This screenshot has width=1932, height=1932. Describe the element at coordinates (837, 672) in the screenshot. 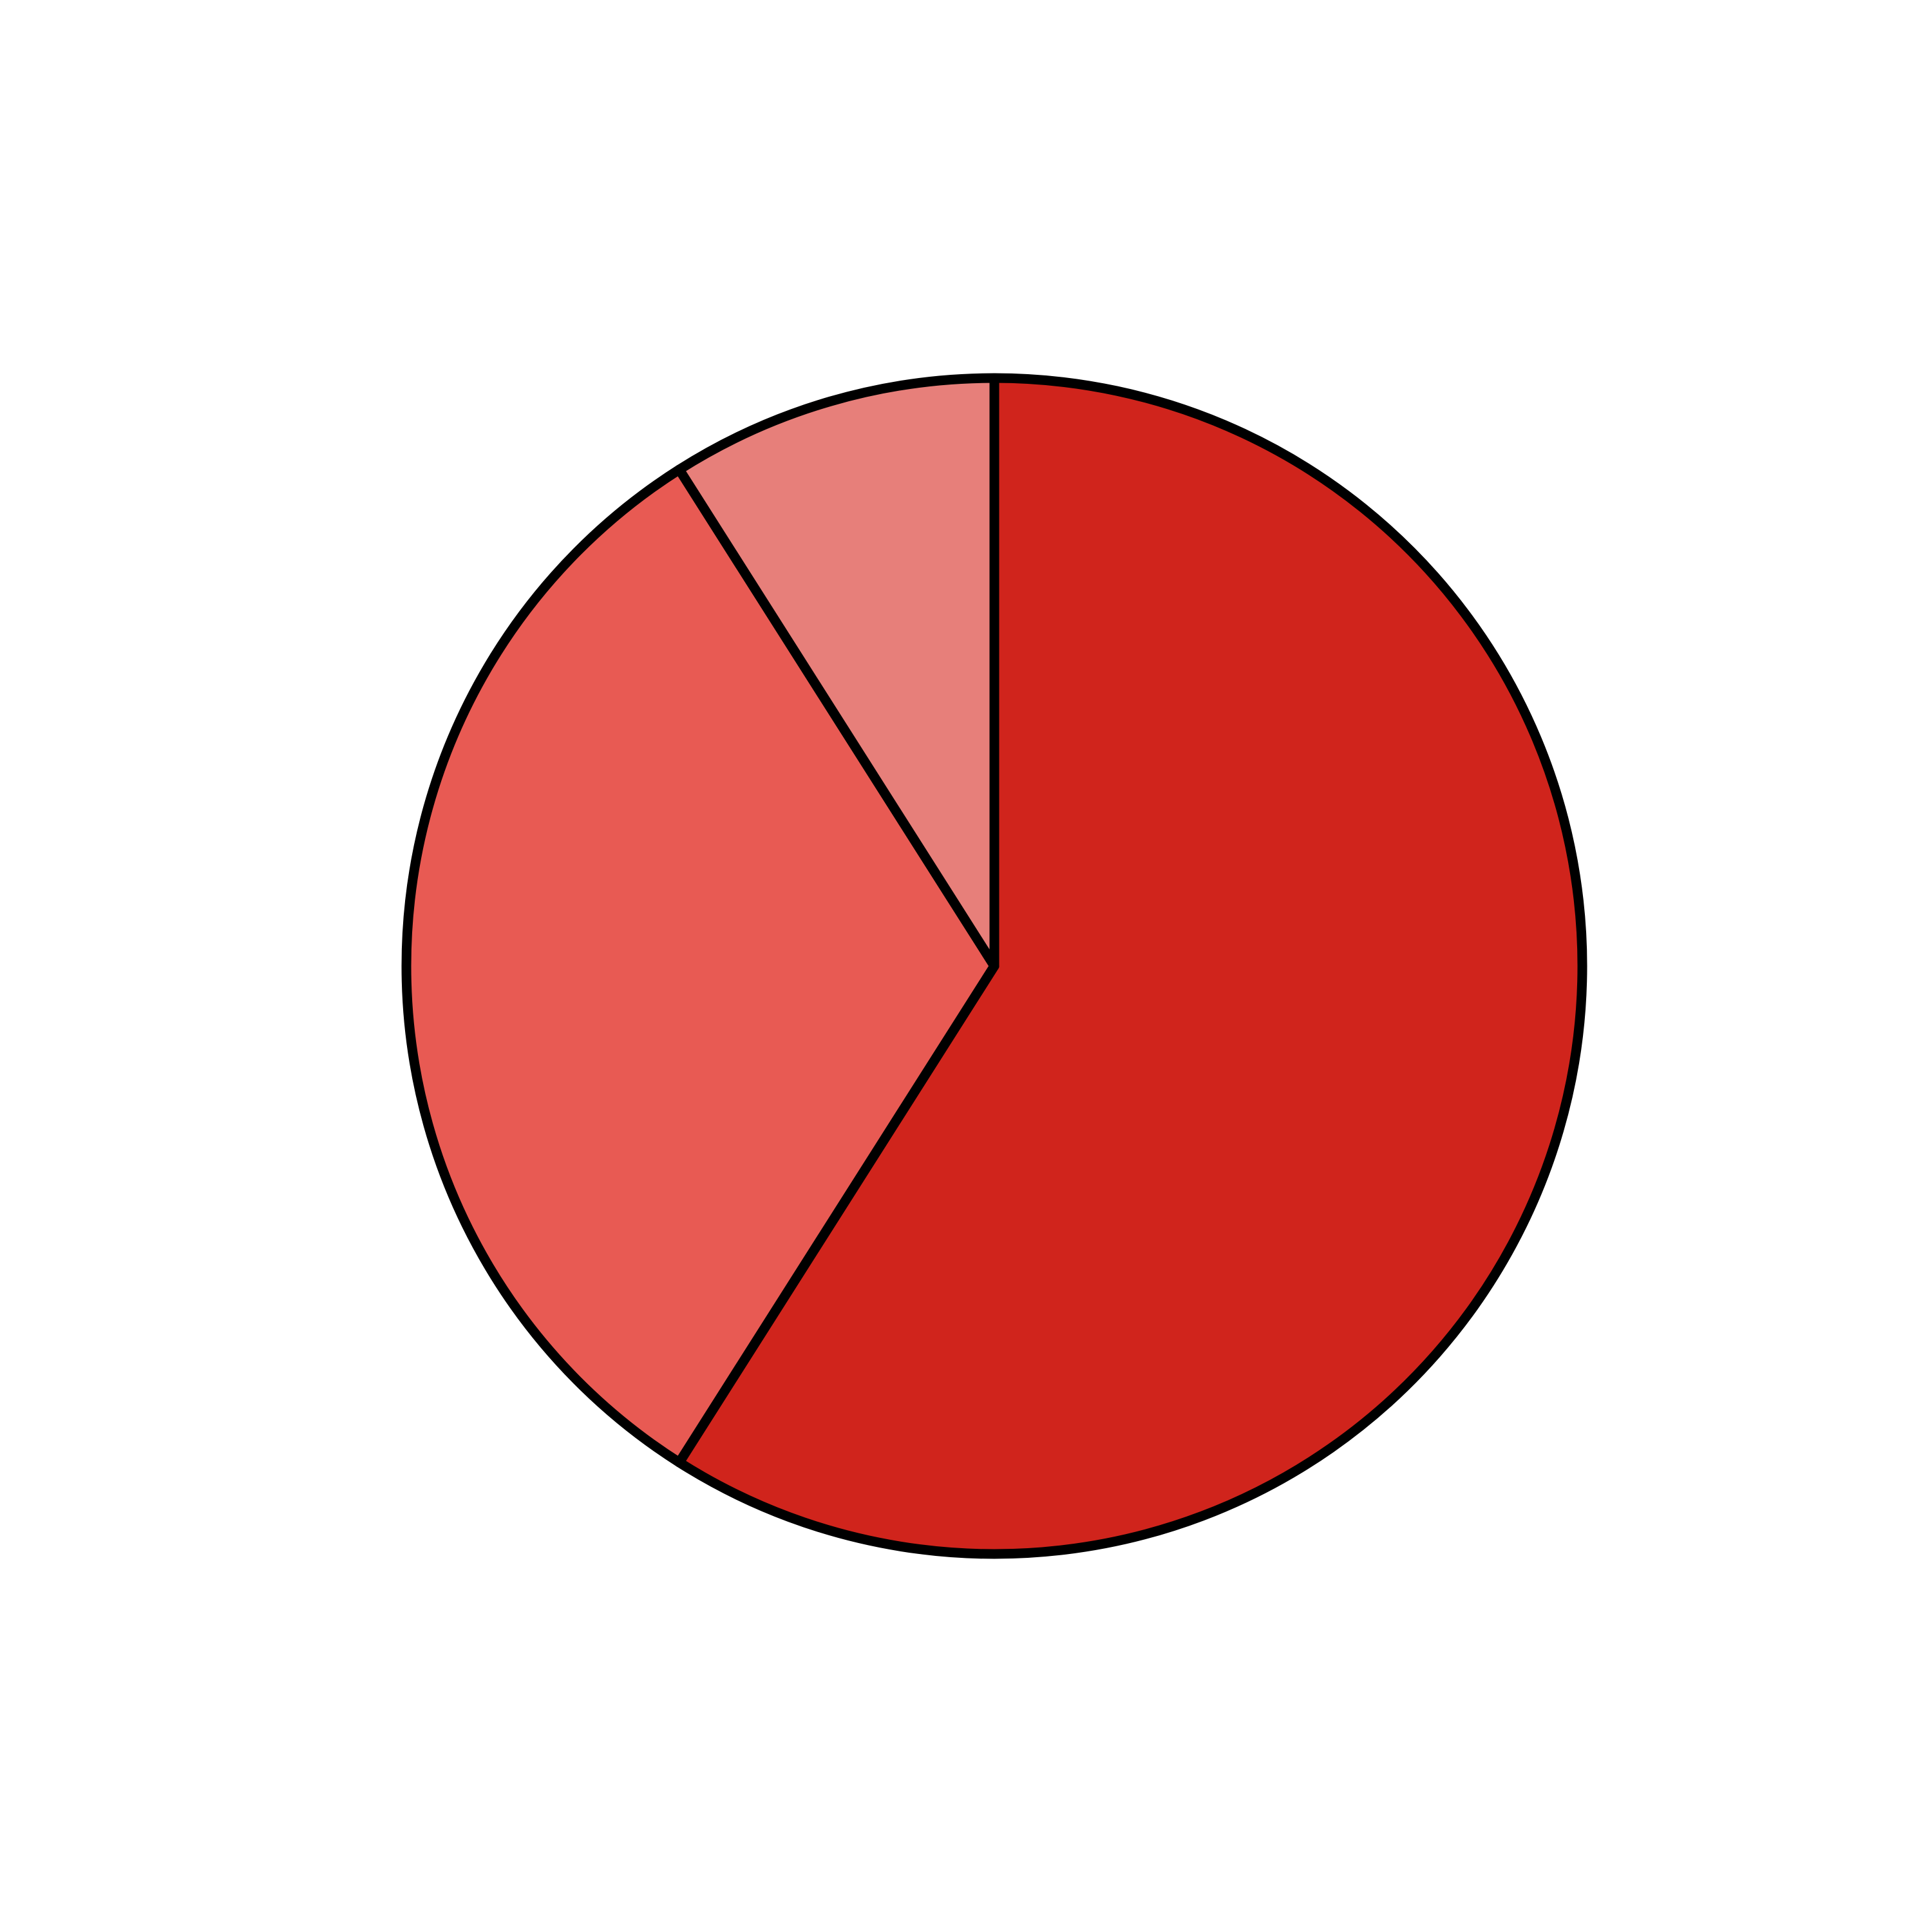

I see `pie-slice` at that location.